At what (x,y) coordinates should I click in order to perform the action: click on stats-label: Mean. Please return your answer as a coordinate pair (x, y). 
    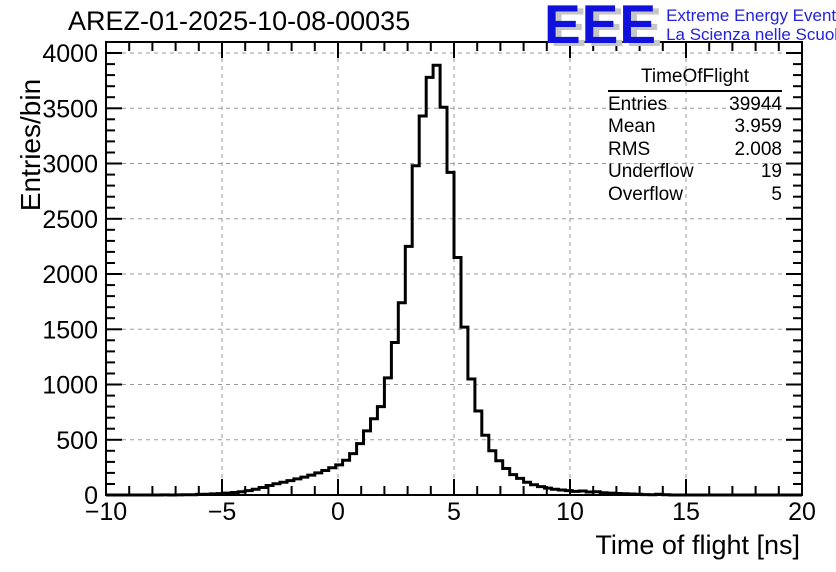
    Looking at the image, I should click on (632, 127).